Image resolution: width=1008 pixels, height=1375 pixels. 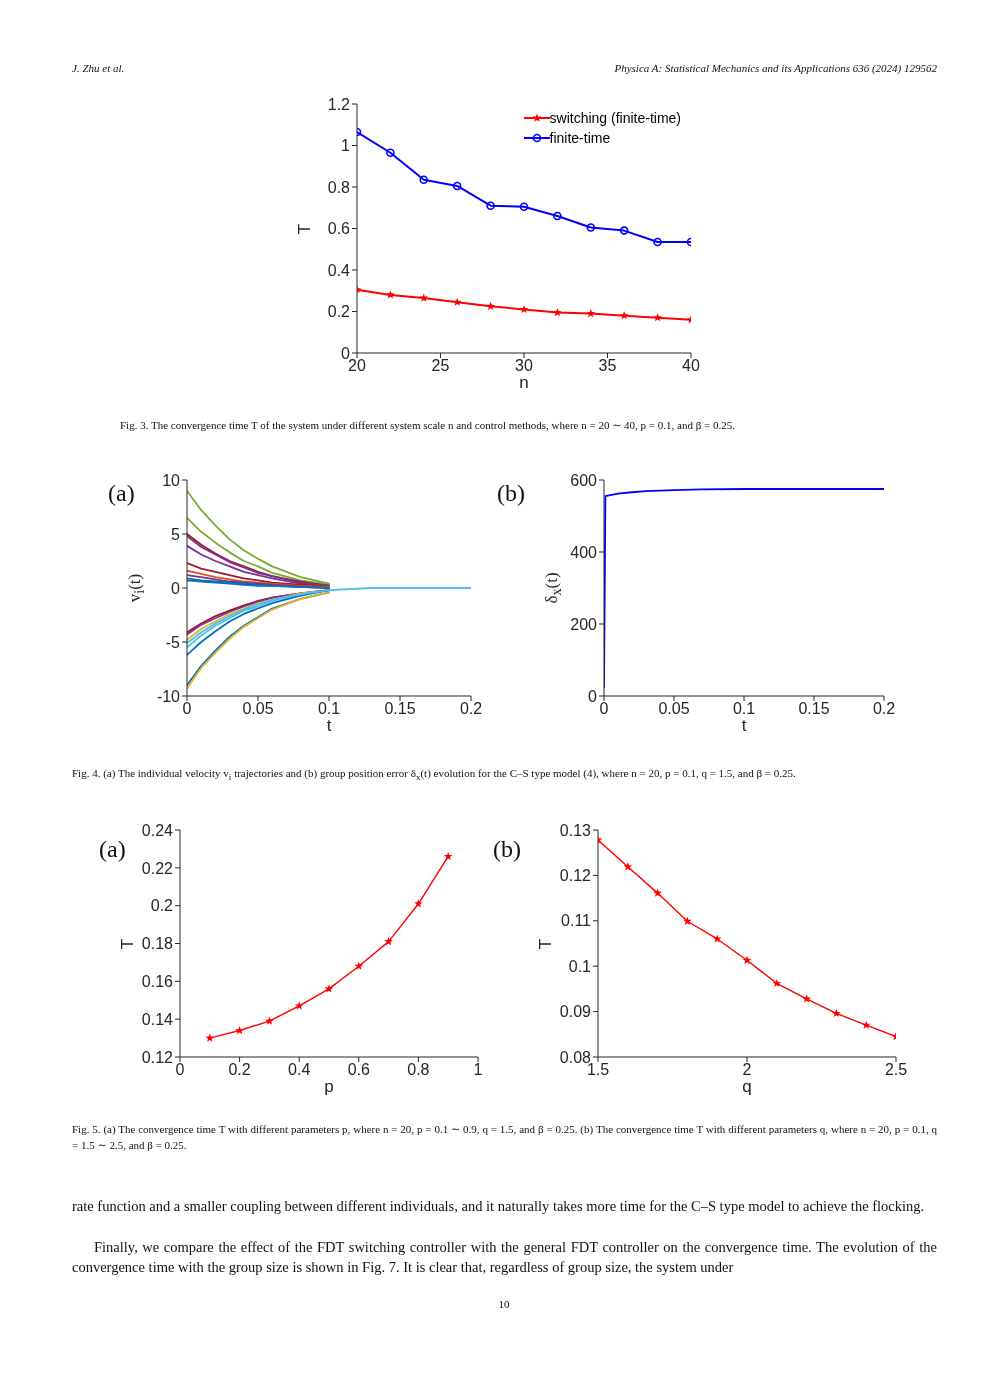 What do you see at coordinates (157, 944) in the screenshot?
I see `y-tick-label: 0.18` at bounding box center [157, 944].